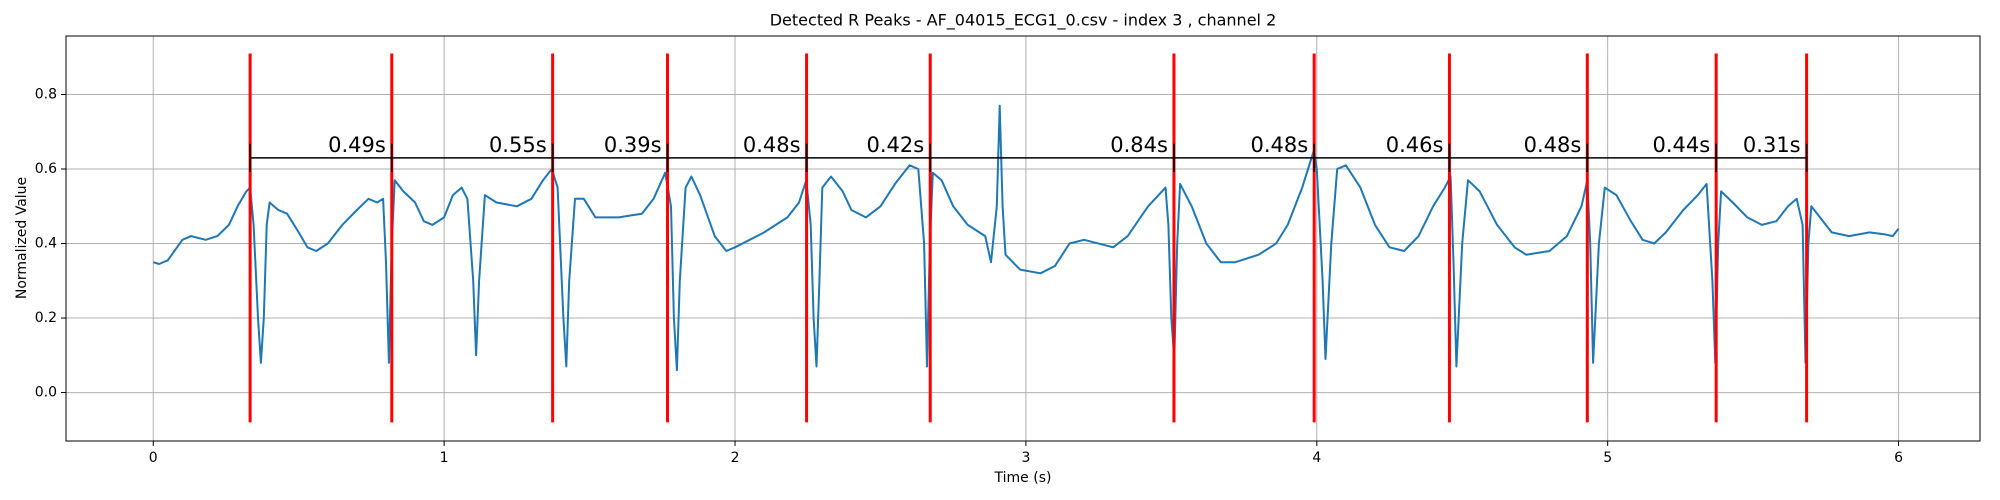 The height and width of the screenshot is (500, 2000). What do you see at coordinates (153, 458) in the screenshot?
I see `x-tick-label: 0` at bounding box center [153, 458].